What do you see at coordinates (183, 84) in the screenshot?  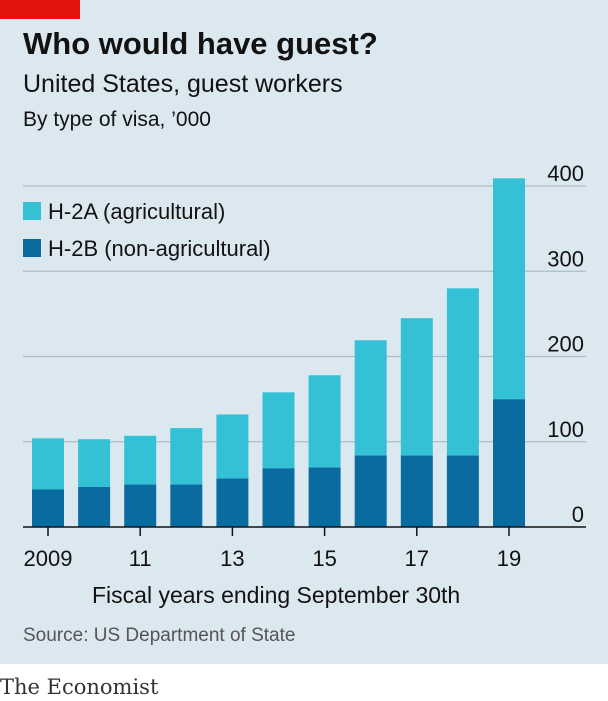 I see `chart-subtitle: United States, guest workers` at bounding box center [183, 84].